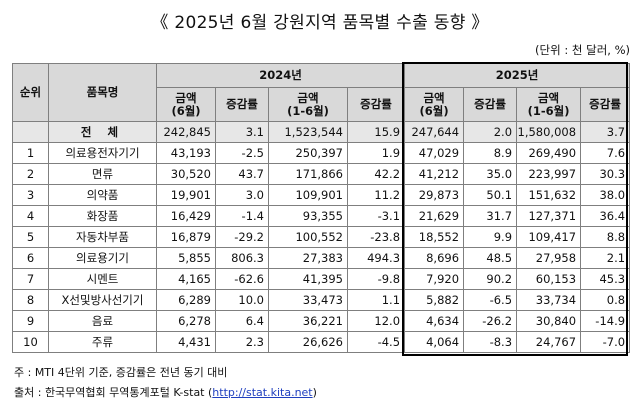 This screenshot has height=406, width=640. What do you see at coordinates (30, 92) in the screenshot?
I see `header-rank: 순위` at bounding box center [30, 92].